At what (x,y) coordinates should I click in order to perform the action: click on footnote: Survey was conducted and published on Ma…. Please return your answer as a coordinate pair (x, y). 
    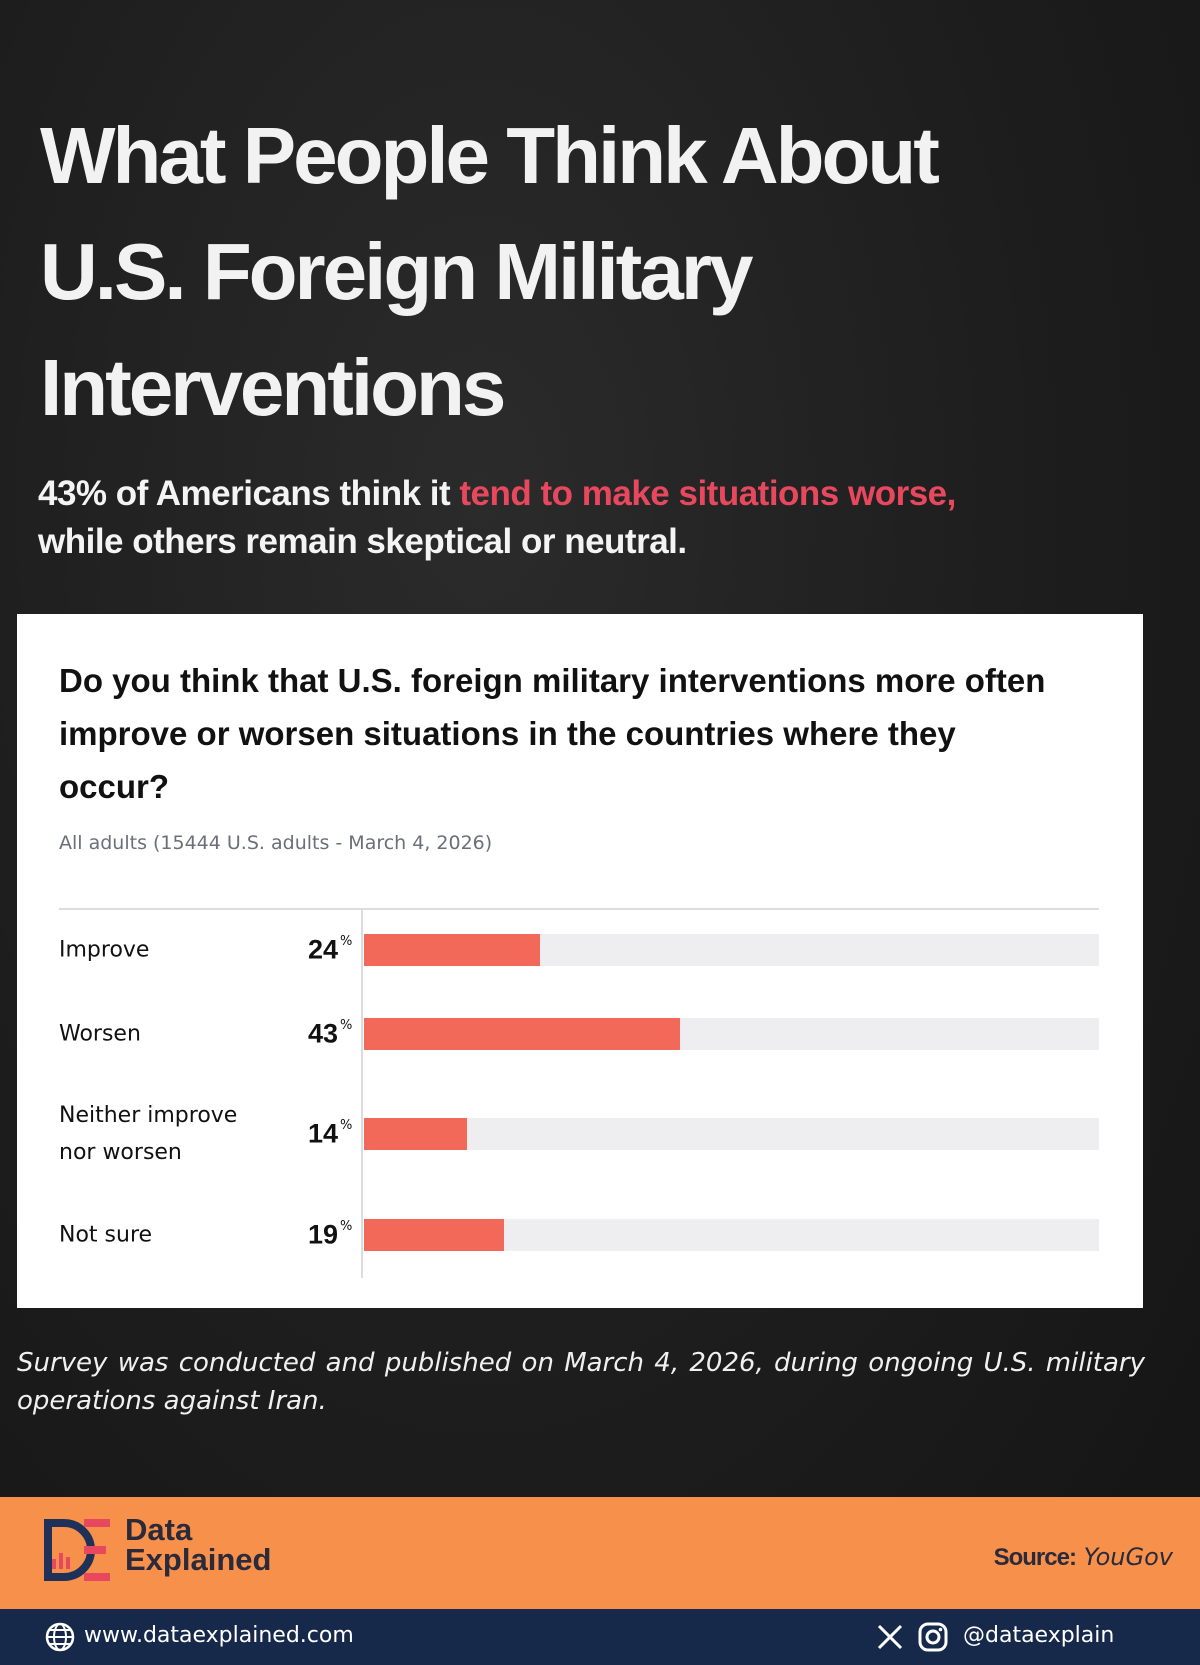
    Looking at the image, I should click on (581, 1382).